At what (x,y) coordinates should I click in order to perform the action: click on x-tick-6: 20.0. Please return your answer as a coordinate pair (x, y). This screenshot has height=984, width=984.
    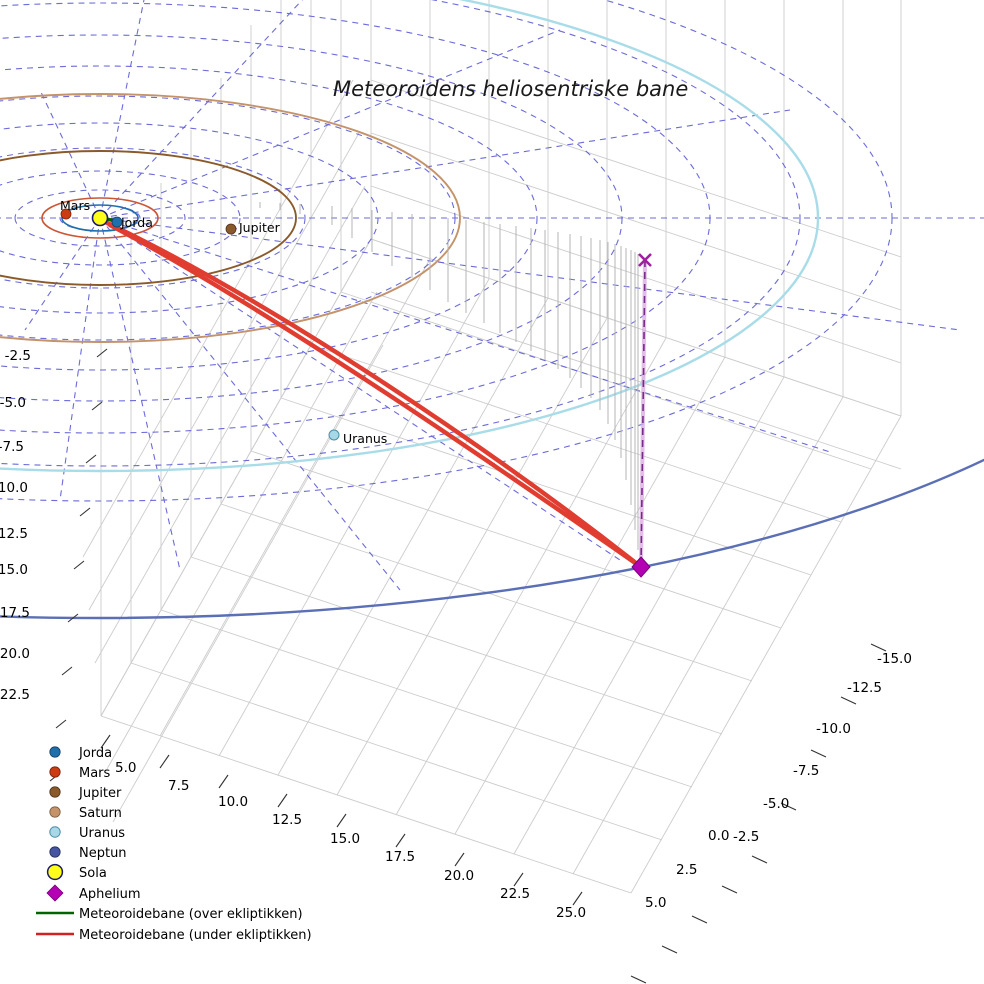
    Looking at the image, I should click on (459, 876).